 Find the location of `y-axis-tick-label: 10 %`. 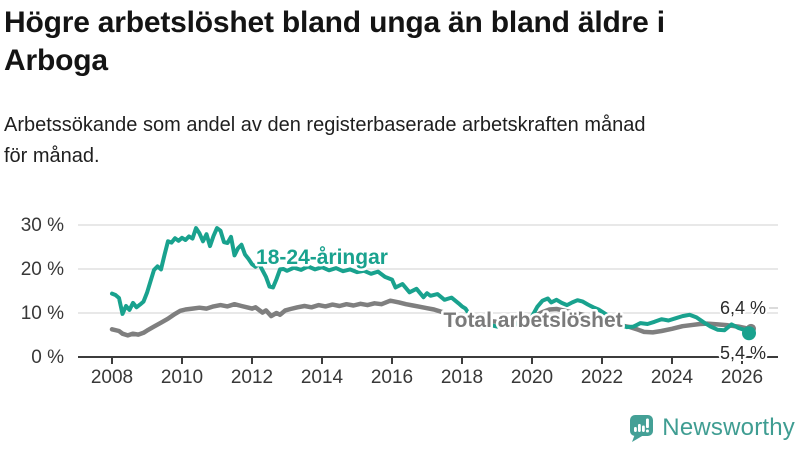

y-axis-tick-label: 10 % is located at coordinates (42, 313).